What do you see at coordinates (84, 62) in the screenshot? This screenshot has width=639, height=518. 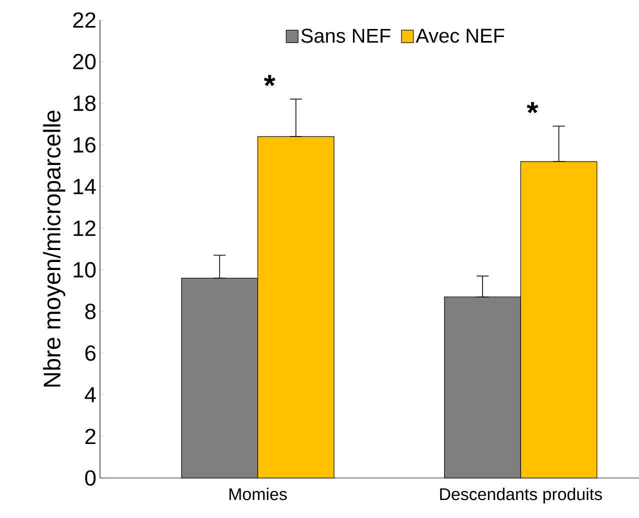 I see `y-tick-label: 20` at bounding box center [84, 62].